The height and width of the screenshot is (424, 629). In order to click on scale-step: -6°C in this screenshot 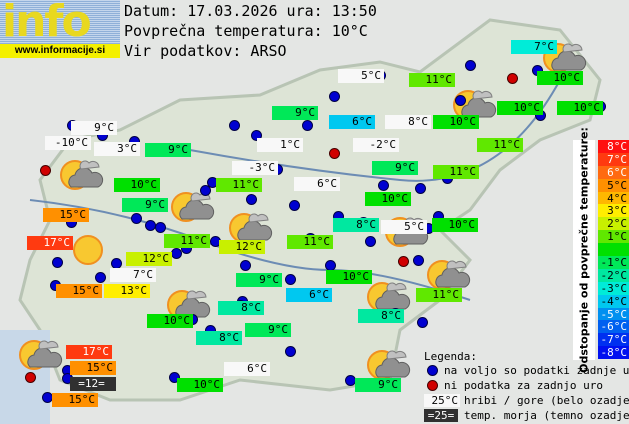, I will do `click(613, 327)`.